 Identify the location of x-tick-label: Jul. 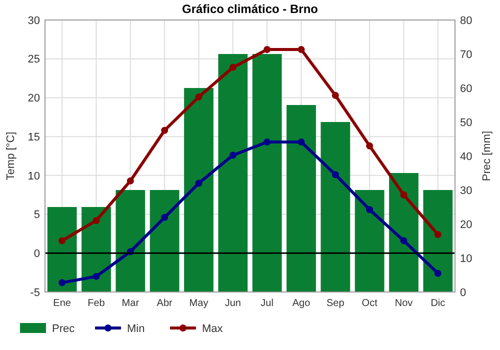
(267, 303).